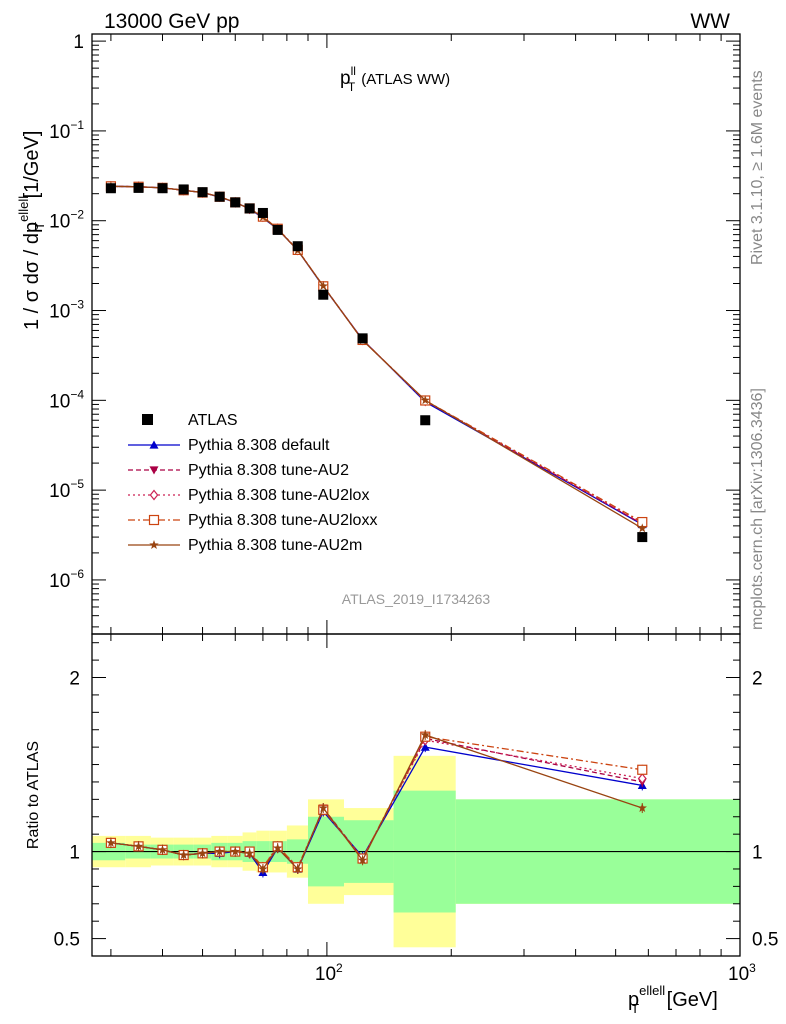  Describe the element at coordinates (66, 579) in the screenshot. I see `y-tick-label: 10⁻⁶` at that location.